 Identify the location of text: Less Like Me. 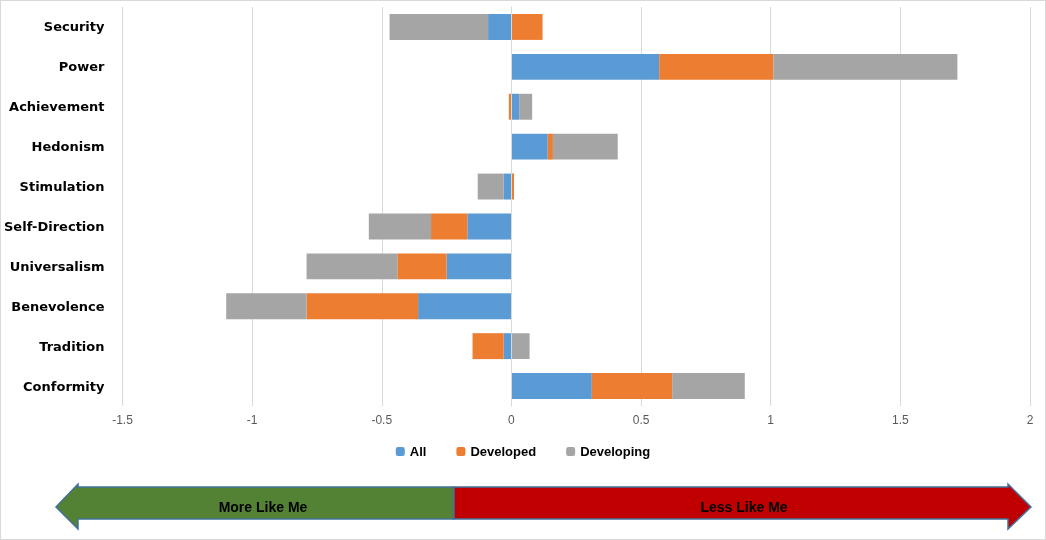
(744, 507).